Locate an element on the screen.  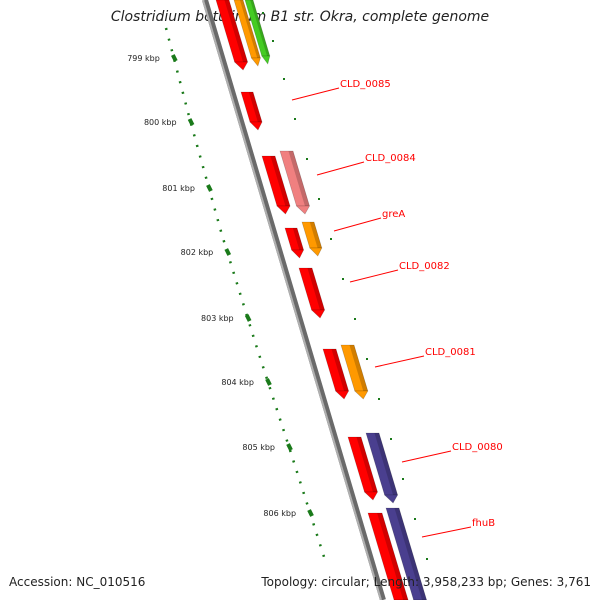
gene-label: CLD_0081 is located at coordinates (450, 352).